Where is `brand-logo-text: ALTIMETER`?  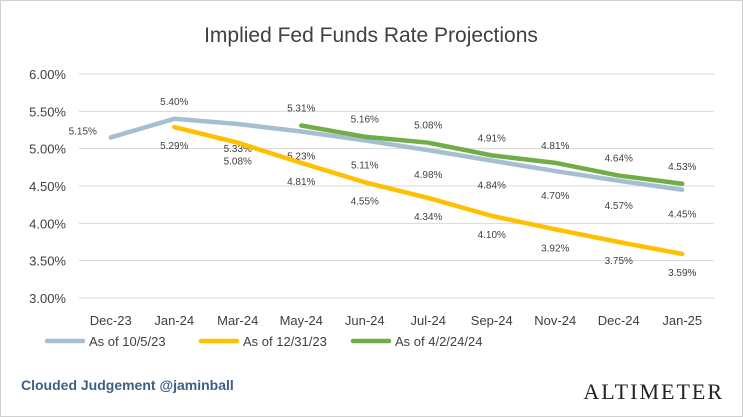 brand-logo-text: ALTIMETER is located at coordinates (653, 391).